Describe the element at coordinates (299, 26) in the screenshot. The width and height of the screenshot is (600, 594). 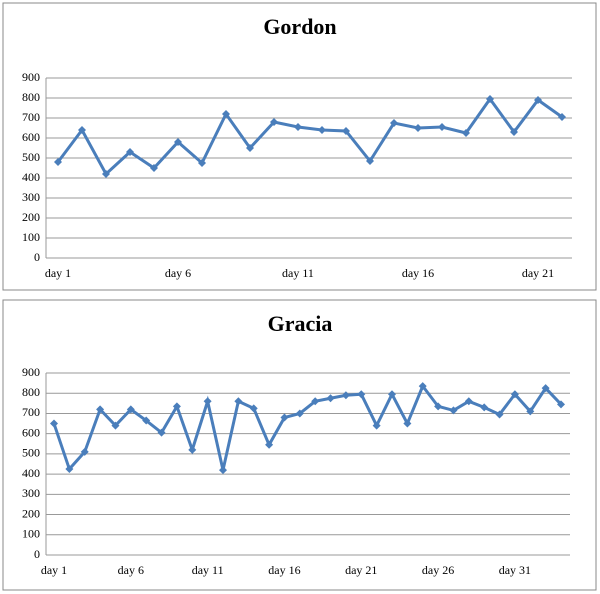
I see `chart-title: Gordon` at that location.